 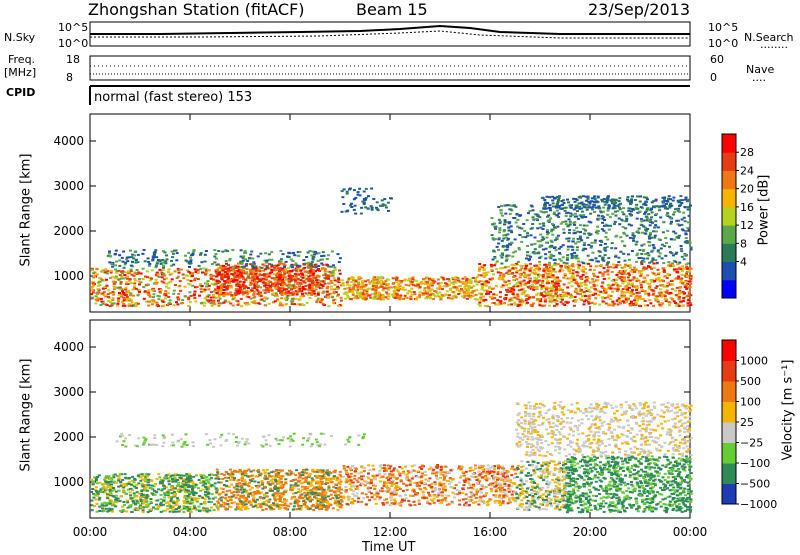 I want to click on ytick-label: 4000, so click(x=68, y=141).